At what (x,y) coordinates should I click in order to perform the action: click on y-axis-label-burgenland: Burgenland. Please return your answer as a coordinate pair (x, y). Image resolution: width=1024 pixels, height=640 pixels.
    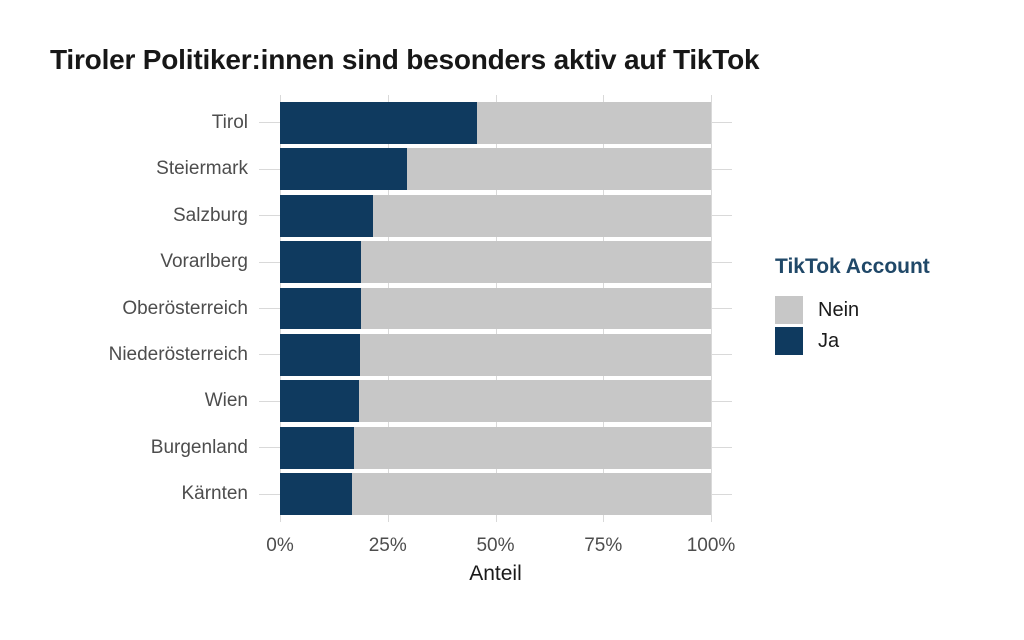
    Looking at the image, I should click on (199, 447).